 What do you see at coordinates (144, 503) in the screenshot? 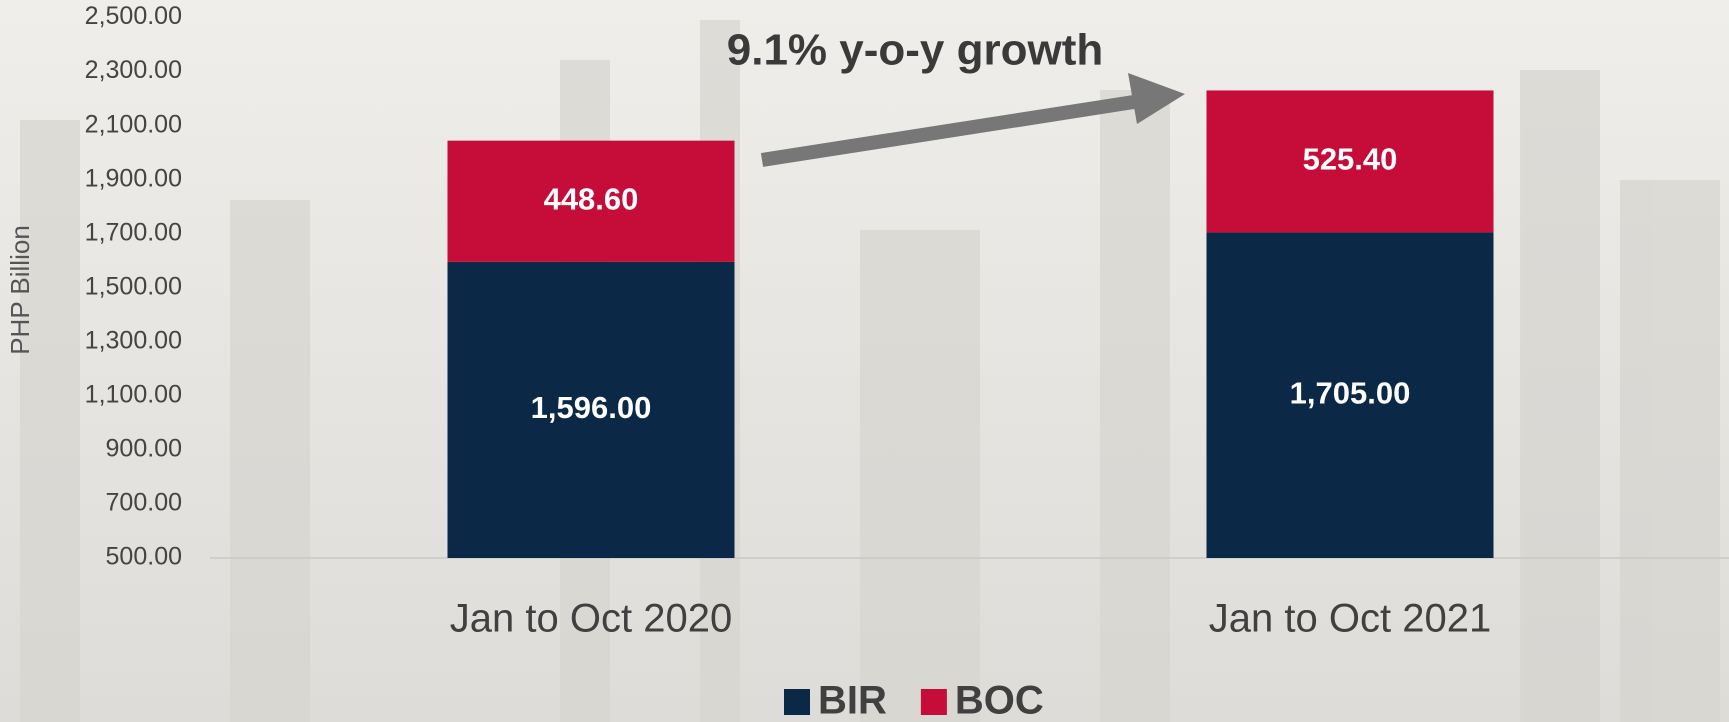
I see `y-tick-label: 700.00` at bounding box center [144, 503].